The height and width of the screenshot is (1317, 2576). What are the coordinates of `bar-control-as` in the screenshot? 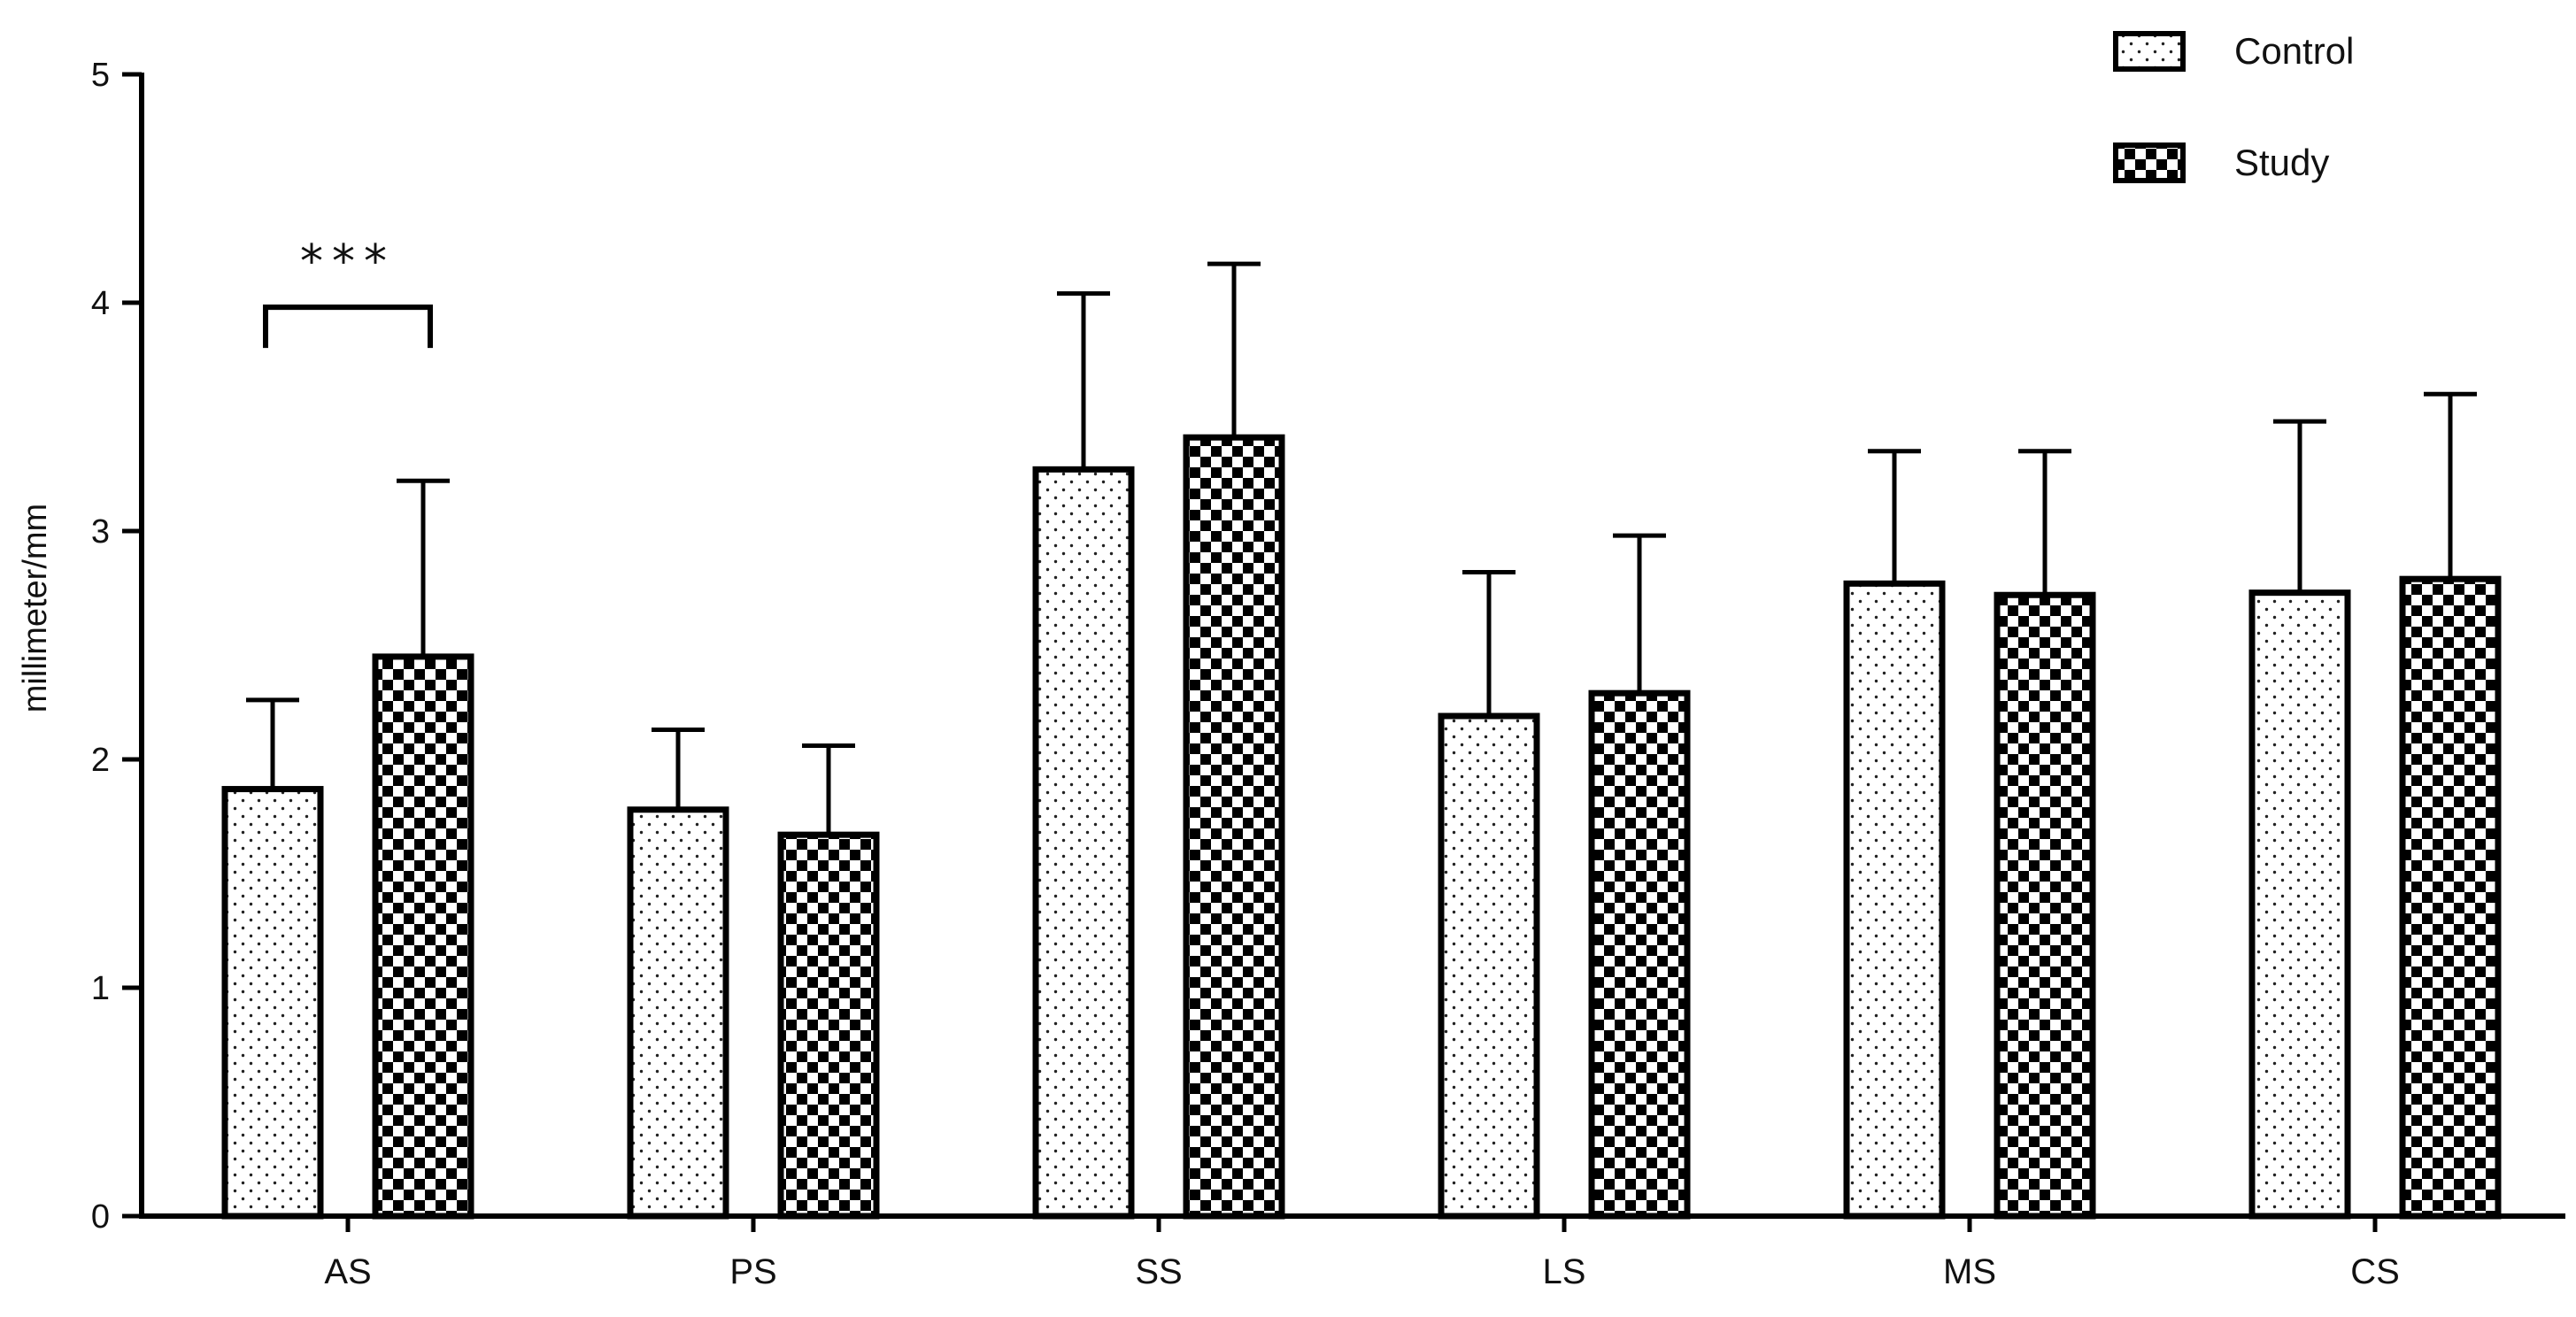 It's located at (272, 1003).